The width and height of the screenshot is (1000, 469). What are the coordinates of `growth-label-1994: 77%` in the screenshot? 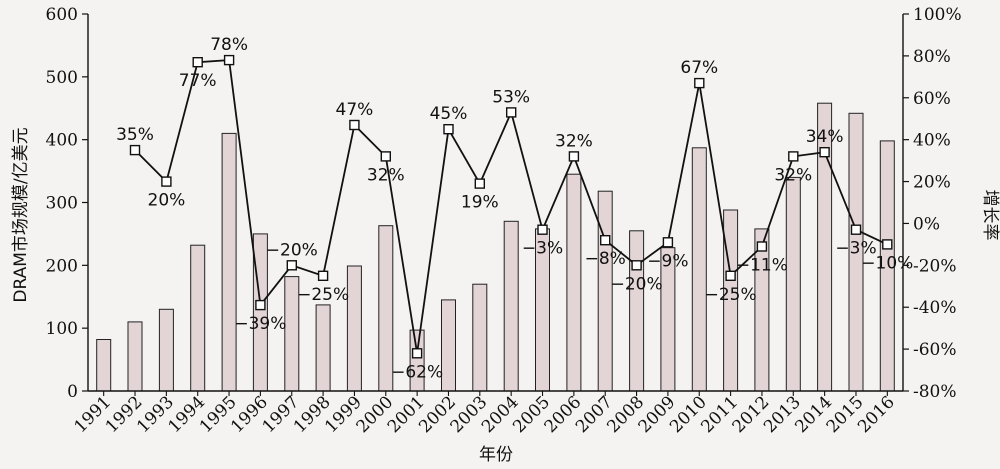 It's located at (198, 81).